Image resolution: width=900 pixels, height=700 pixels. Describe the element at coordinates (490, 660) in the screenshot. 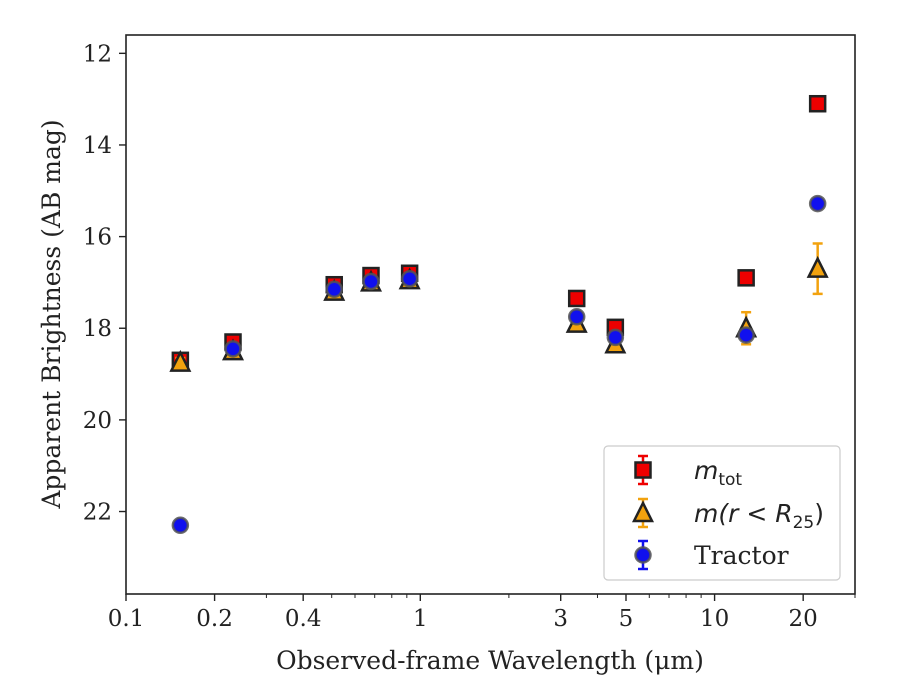

I see `x-axis-title: Observed-frame Wavelength (μm)` at that location.